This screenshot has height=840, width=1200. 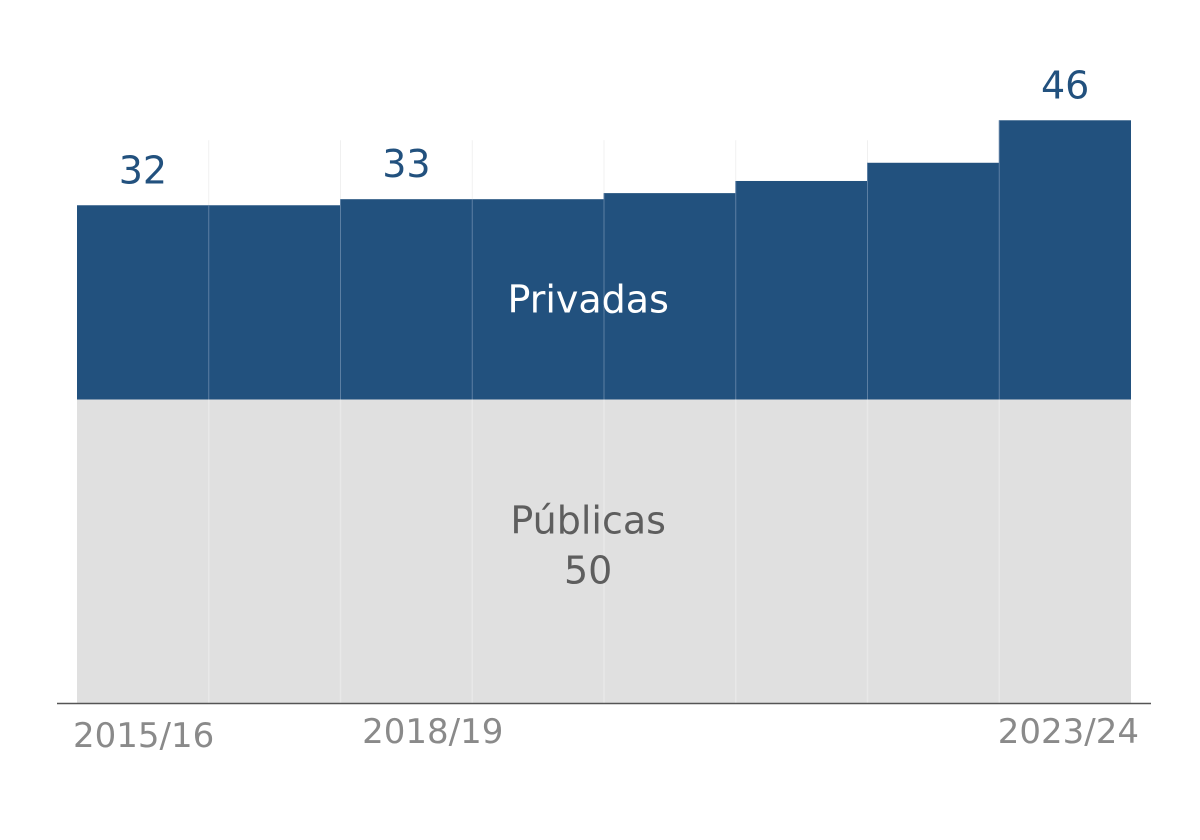 What do you see at coordinates (604, 163) in the screenshot?
I see `column-separators` at bounding box center [604, 163].